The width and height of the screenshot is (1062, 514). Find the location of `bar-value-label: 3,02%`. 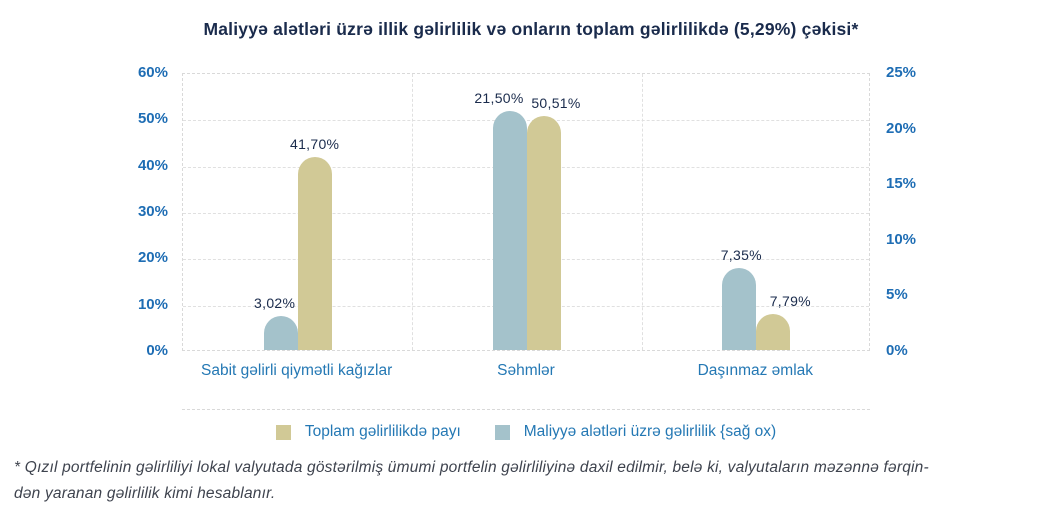

bar-value-label: 3,02% is located at coordinates (275, 303).